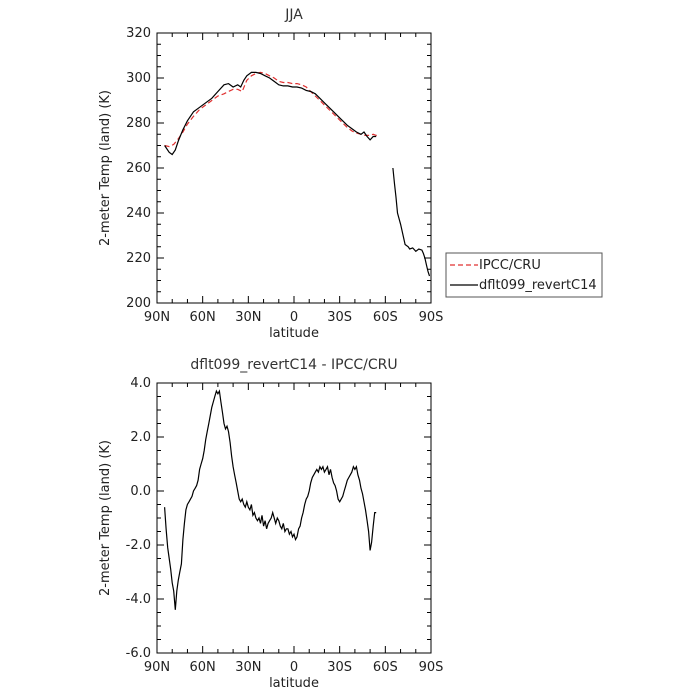  What do you see at coordinates (510, 265) in the screenshot?
I see `legend-label: IPCC/CRU` at bounding box center [510, 265].